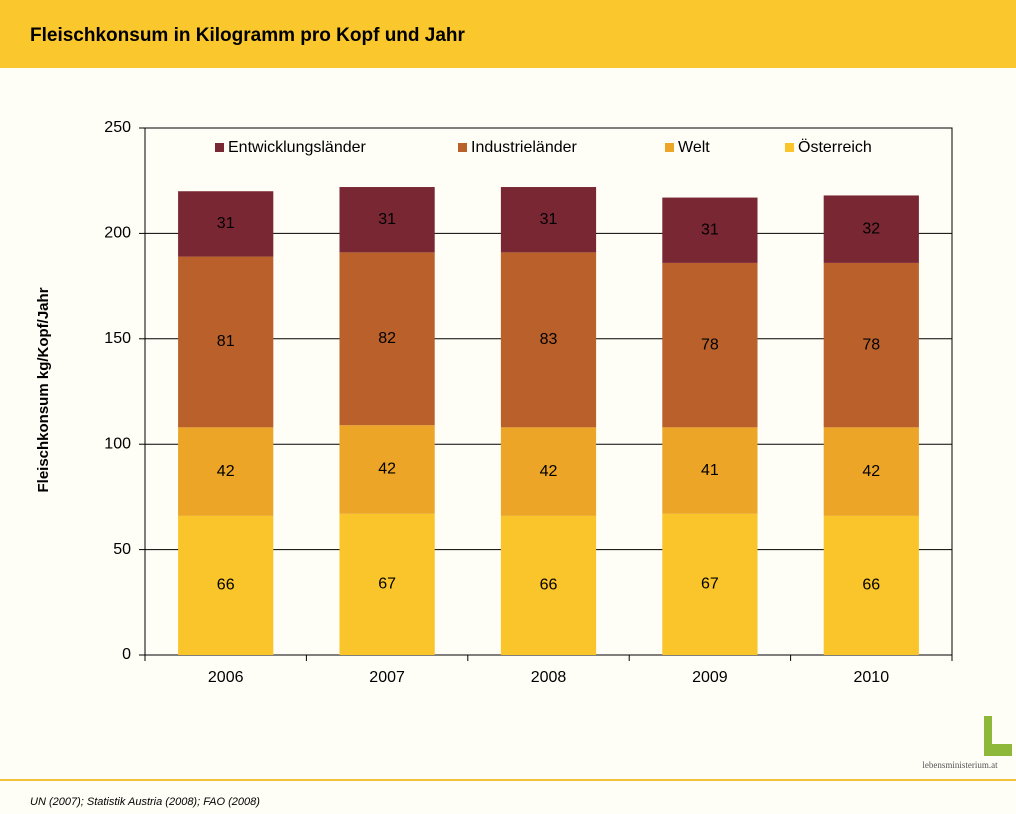 The width and height of the screenshot is (1016, 814). Describe the element at coordinates (872, 677) in the screenshot. I see `x-tick-label: 2010` at that location.